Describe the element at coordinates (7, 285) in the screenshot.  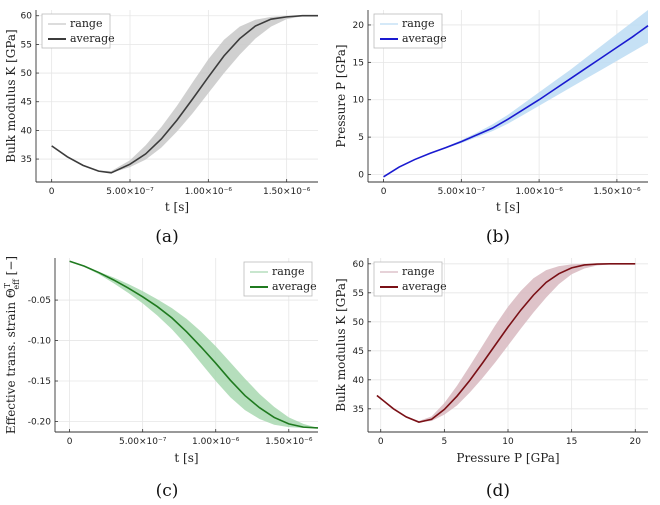
I see `y-axis-label-sup: T` at that location.